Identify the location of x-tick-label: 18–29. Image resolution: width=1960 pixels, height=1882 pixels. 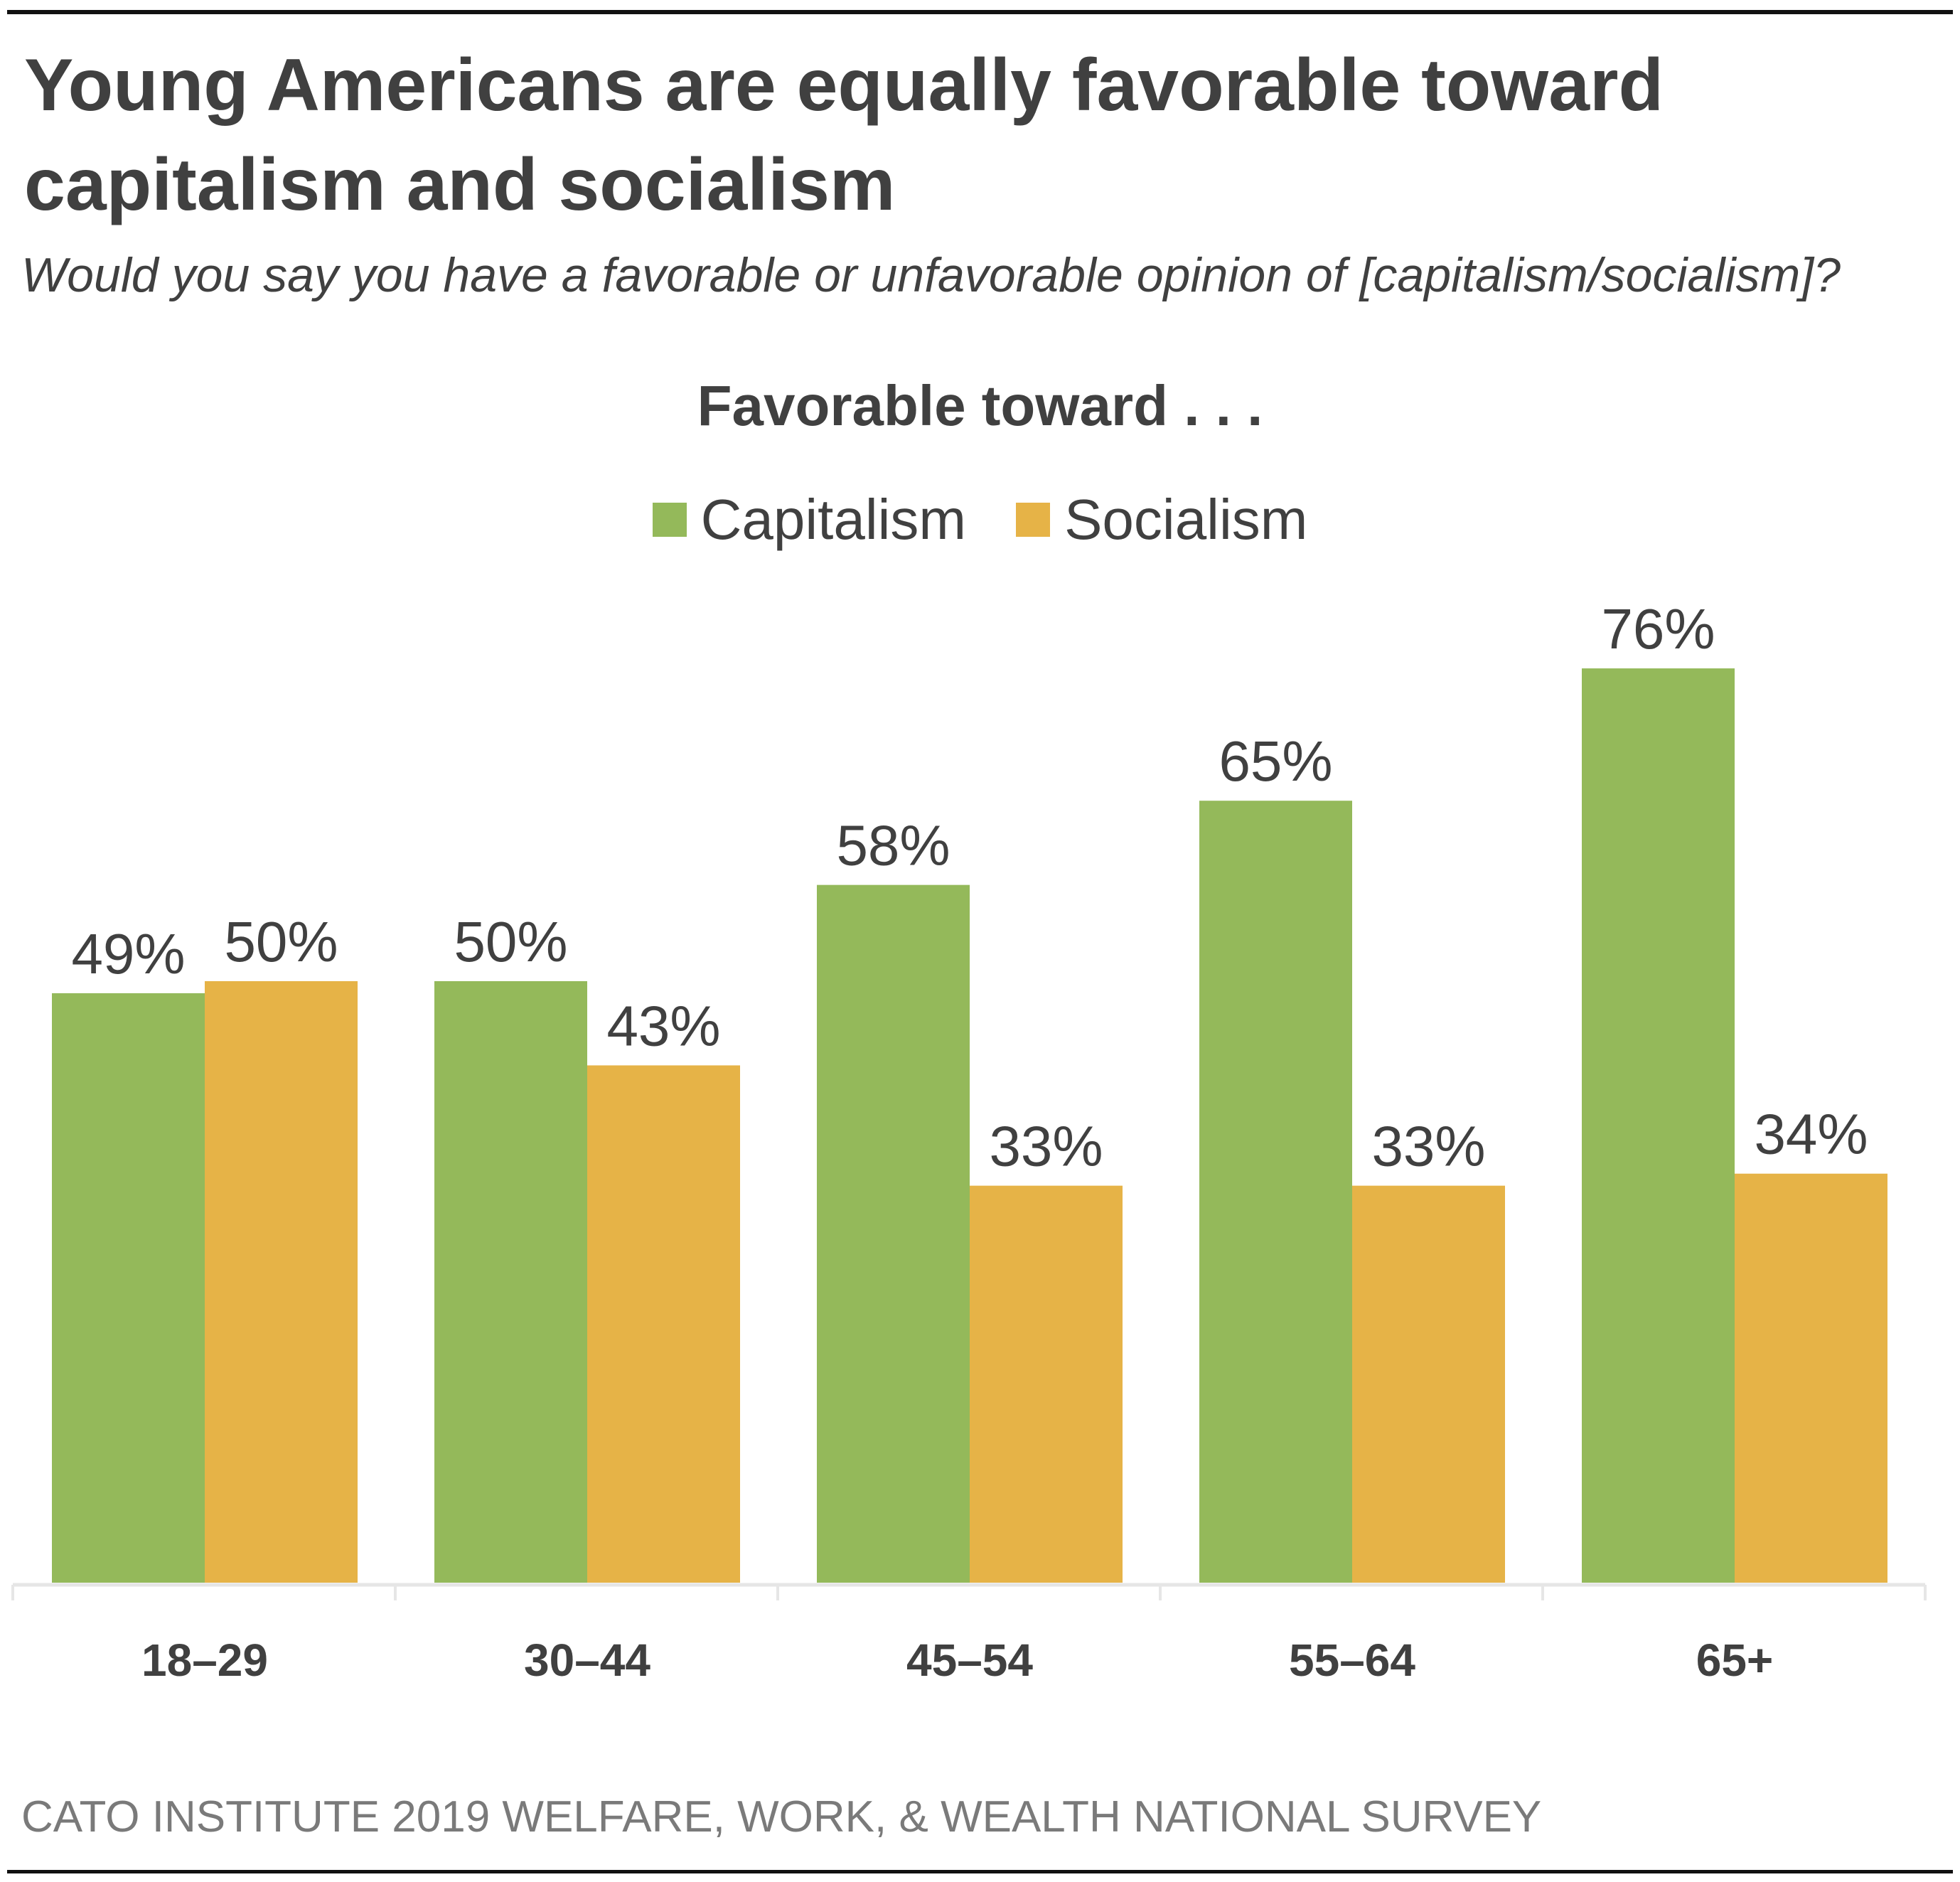
(204, 1660).